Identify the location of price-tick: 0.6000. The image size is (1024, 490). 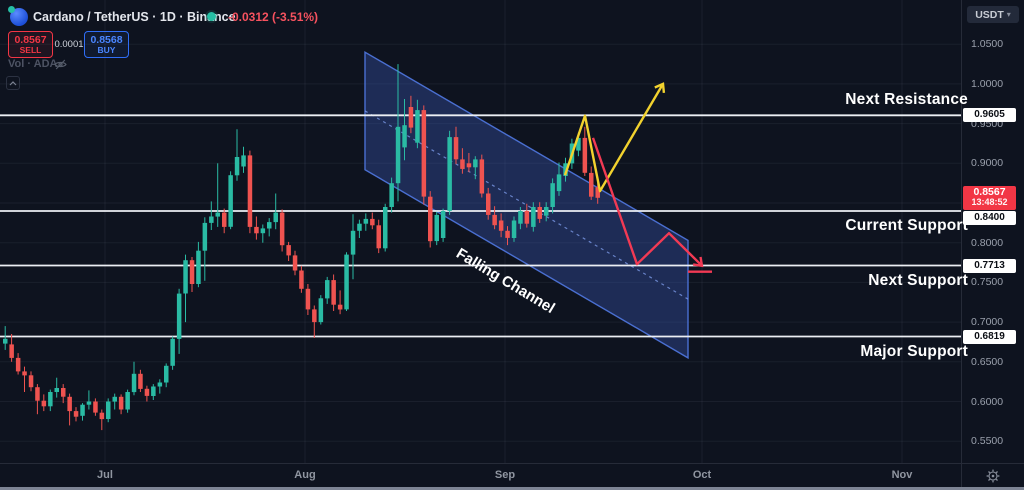
(987, 401).